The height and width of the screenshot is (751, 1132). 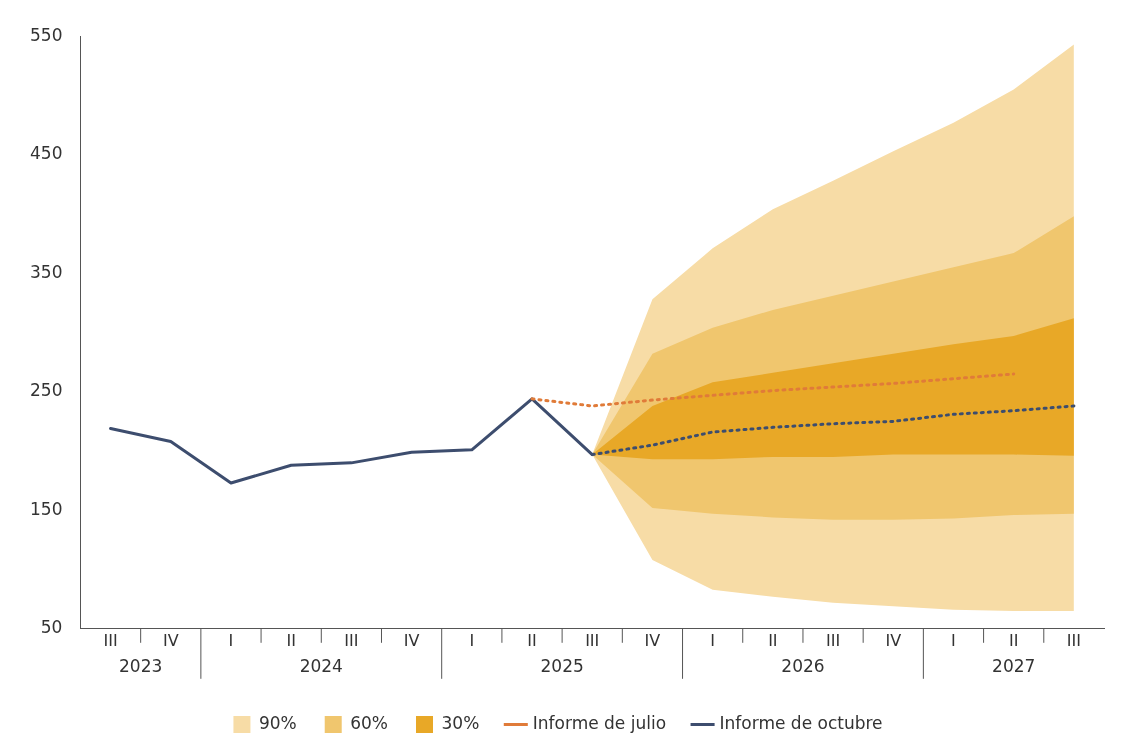 I want to click on text: 2024, so click(x=321, y=666).